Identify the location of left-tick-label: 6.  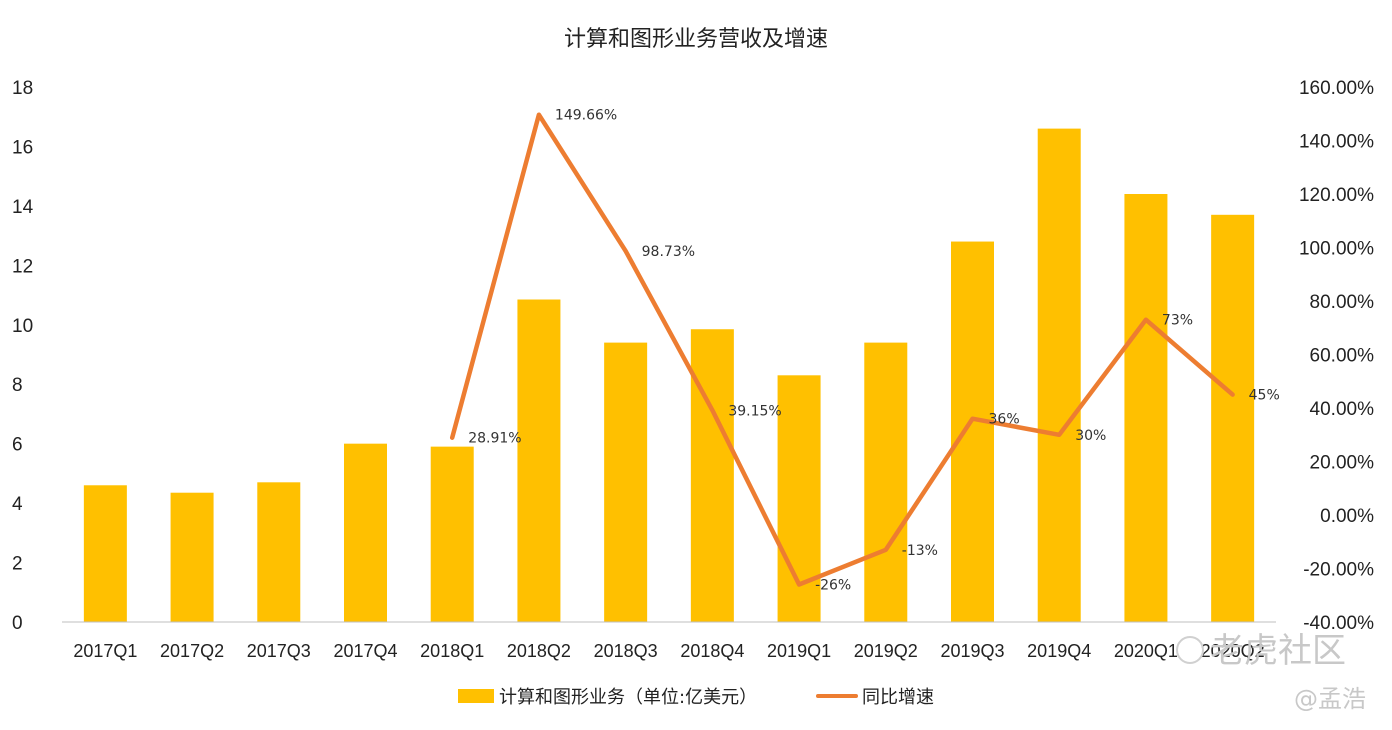
(17, 445).